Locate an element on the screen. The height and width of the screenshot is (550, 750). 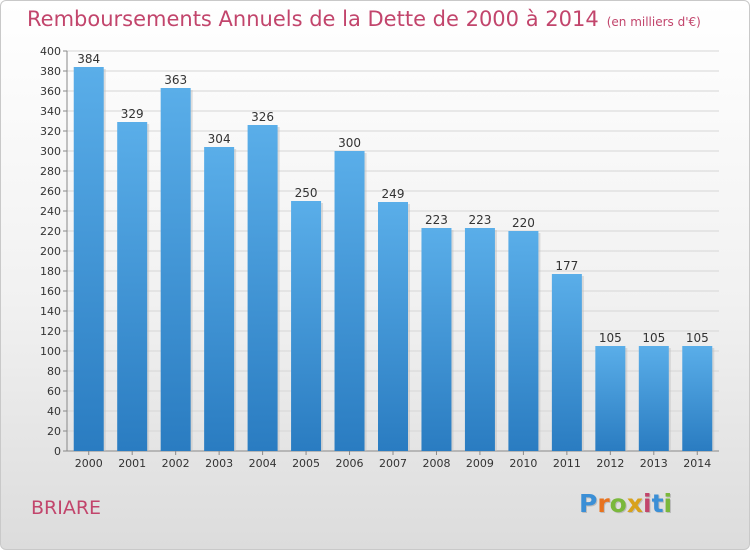
data-label: 220 is located at coordinates (523, 223).